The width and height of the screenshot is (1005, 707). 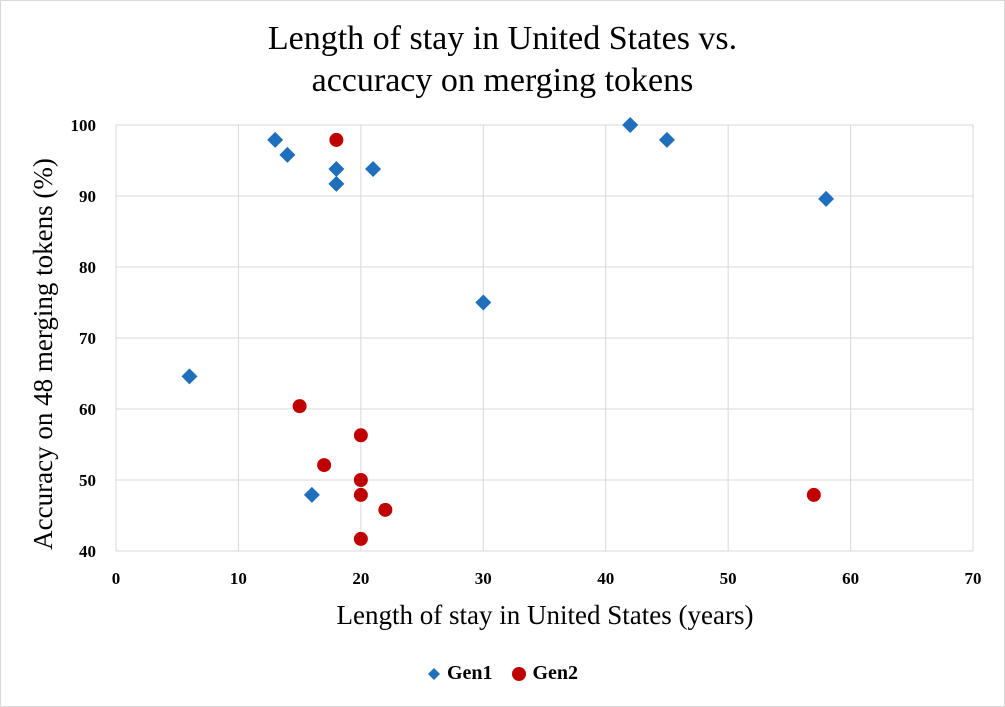 I want to click on legend-label-gen1: Gen1, so click(x=469, y=673).